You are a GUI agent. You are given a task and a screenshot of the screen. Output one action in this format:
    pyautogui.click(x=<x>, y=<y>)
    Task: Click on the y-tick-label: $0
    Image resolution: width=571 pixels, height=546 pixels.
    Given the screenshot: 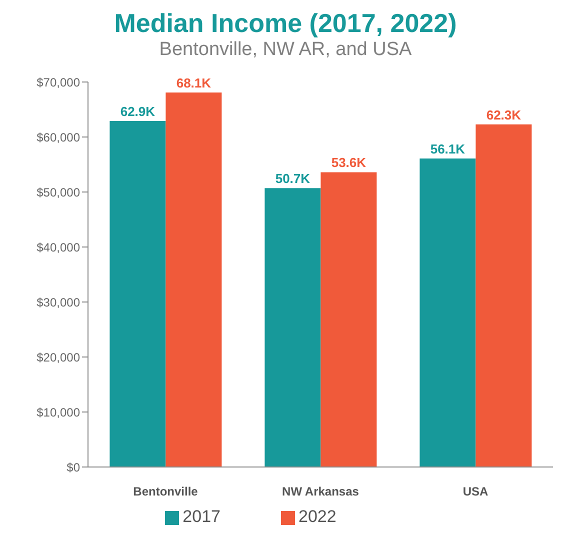 What is the action you would take?
    pyautogui.click(x=73, y=467)
    